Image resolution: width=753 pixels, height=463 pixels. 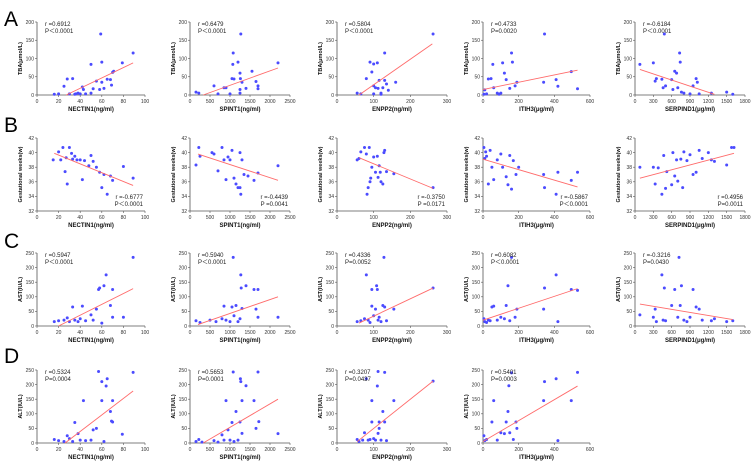 What do you see at coordinates (31, 168) in the screenshot?
I see `y-tick-label: 38` at bounding box center [31, 168].